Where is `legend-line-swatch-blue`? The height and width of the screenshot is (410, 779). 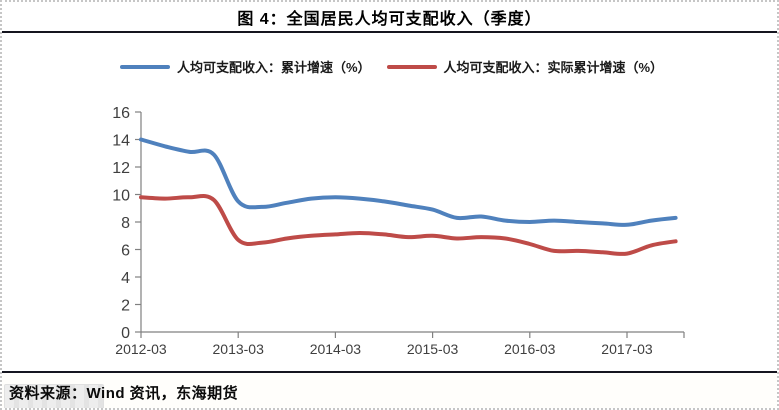 legend-line-swatch-blue is located at coordinates (144, 66).